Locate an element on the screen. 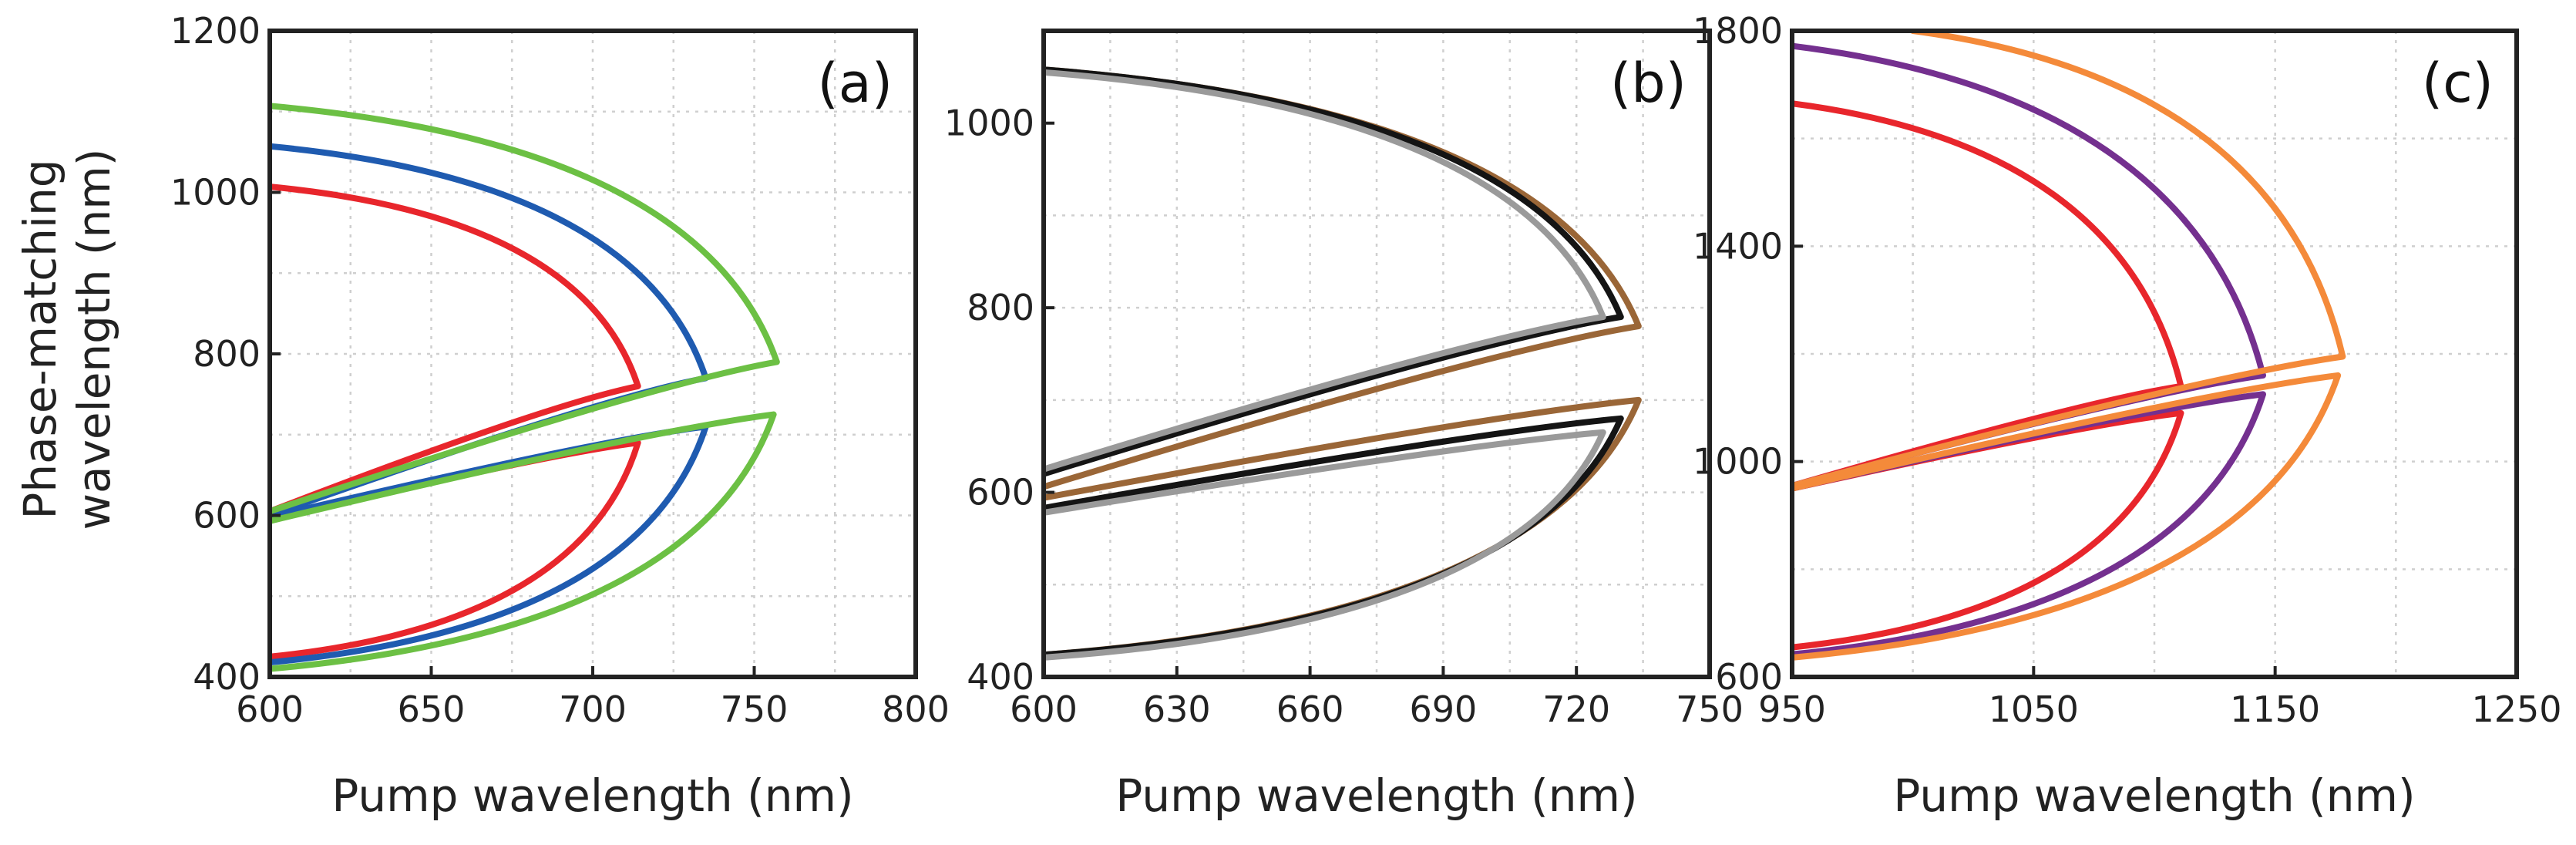 This screenshot has width=2576, height=845. x-tick-label: 1050 is located at coordinates (2034, 709).